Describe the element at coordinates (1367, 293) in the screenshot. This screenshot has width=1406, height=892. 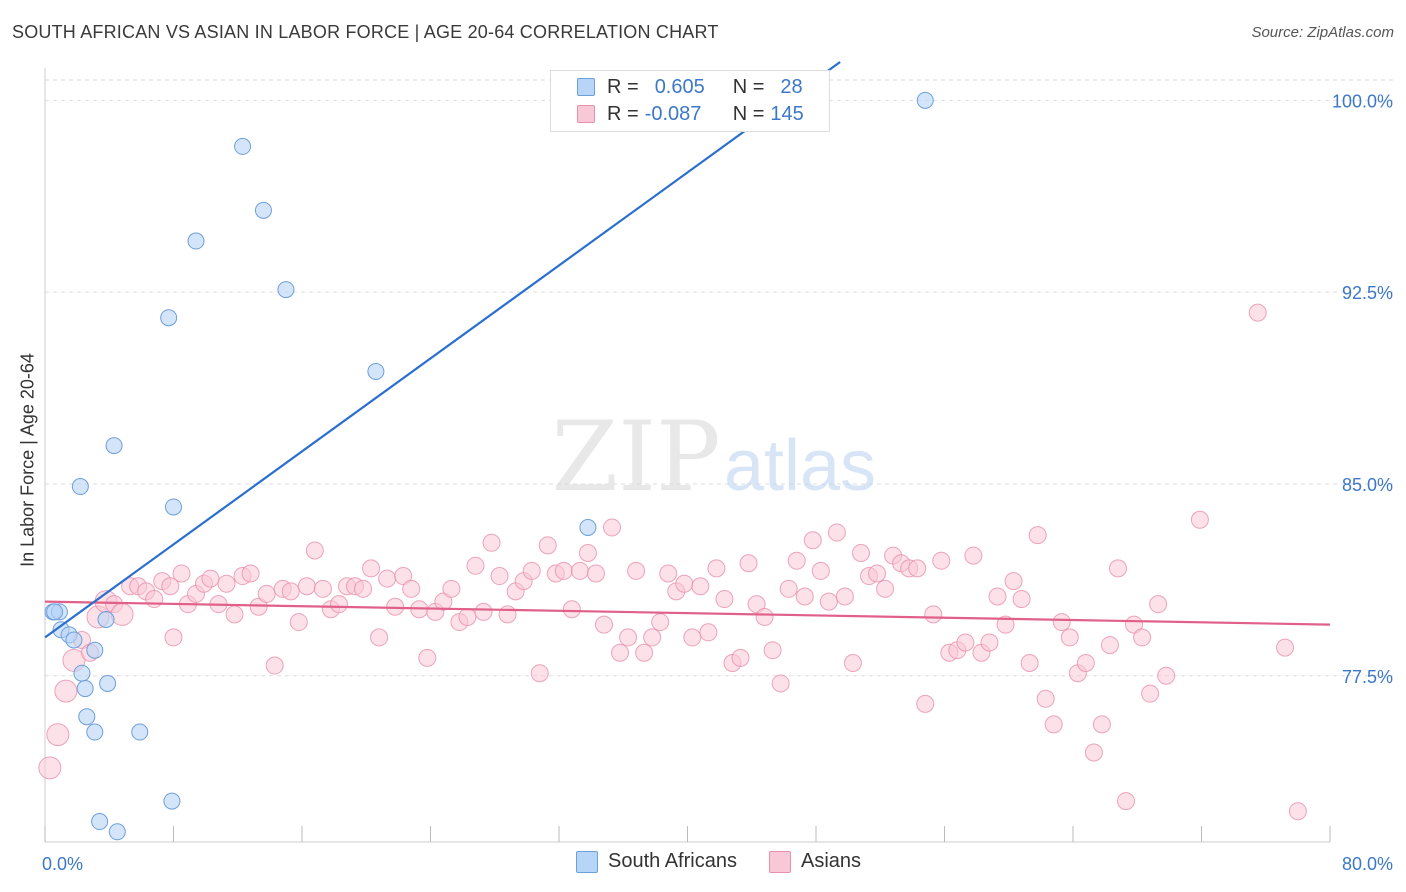
I see `y-tick-label: 92.5%` at that location.